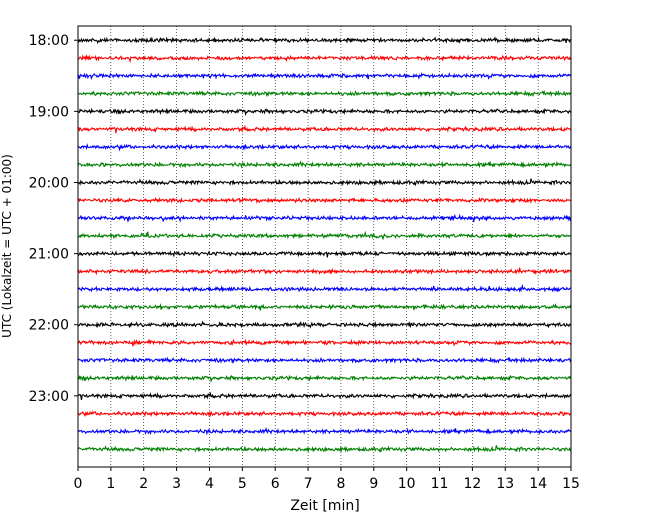 The image size is (650, 520). I want to click on x-tick-label: 9, so click(373, 484).